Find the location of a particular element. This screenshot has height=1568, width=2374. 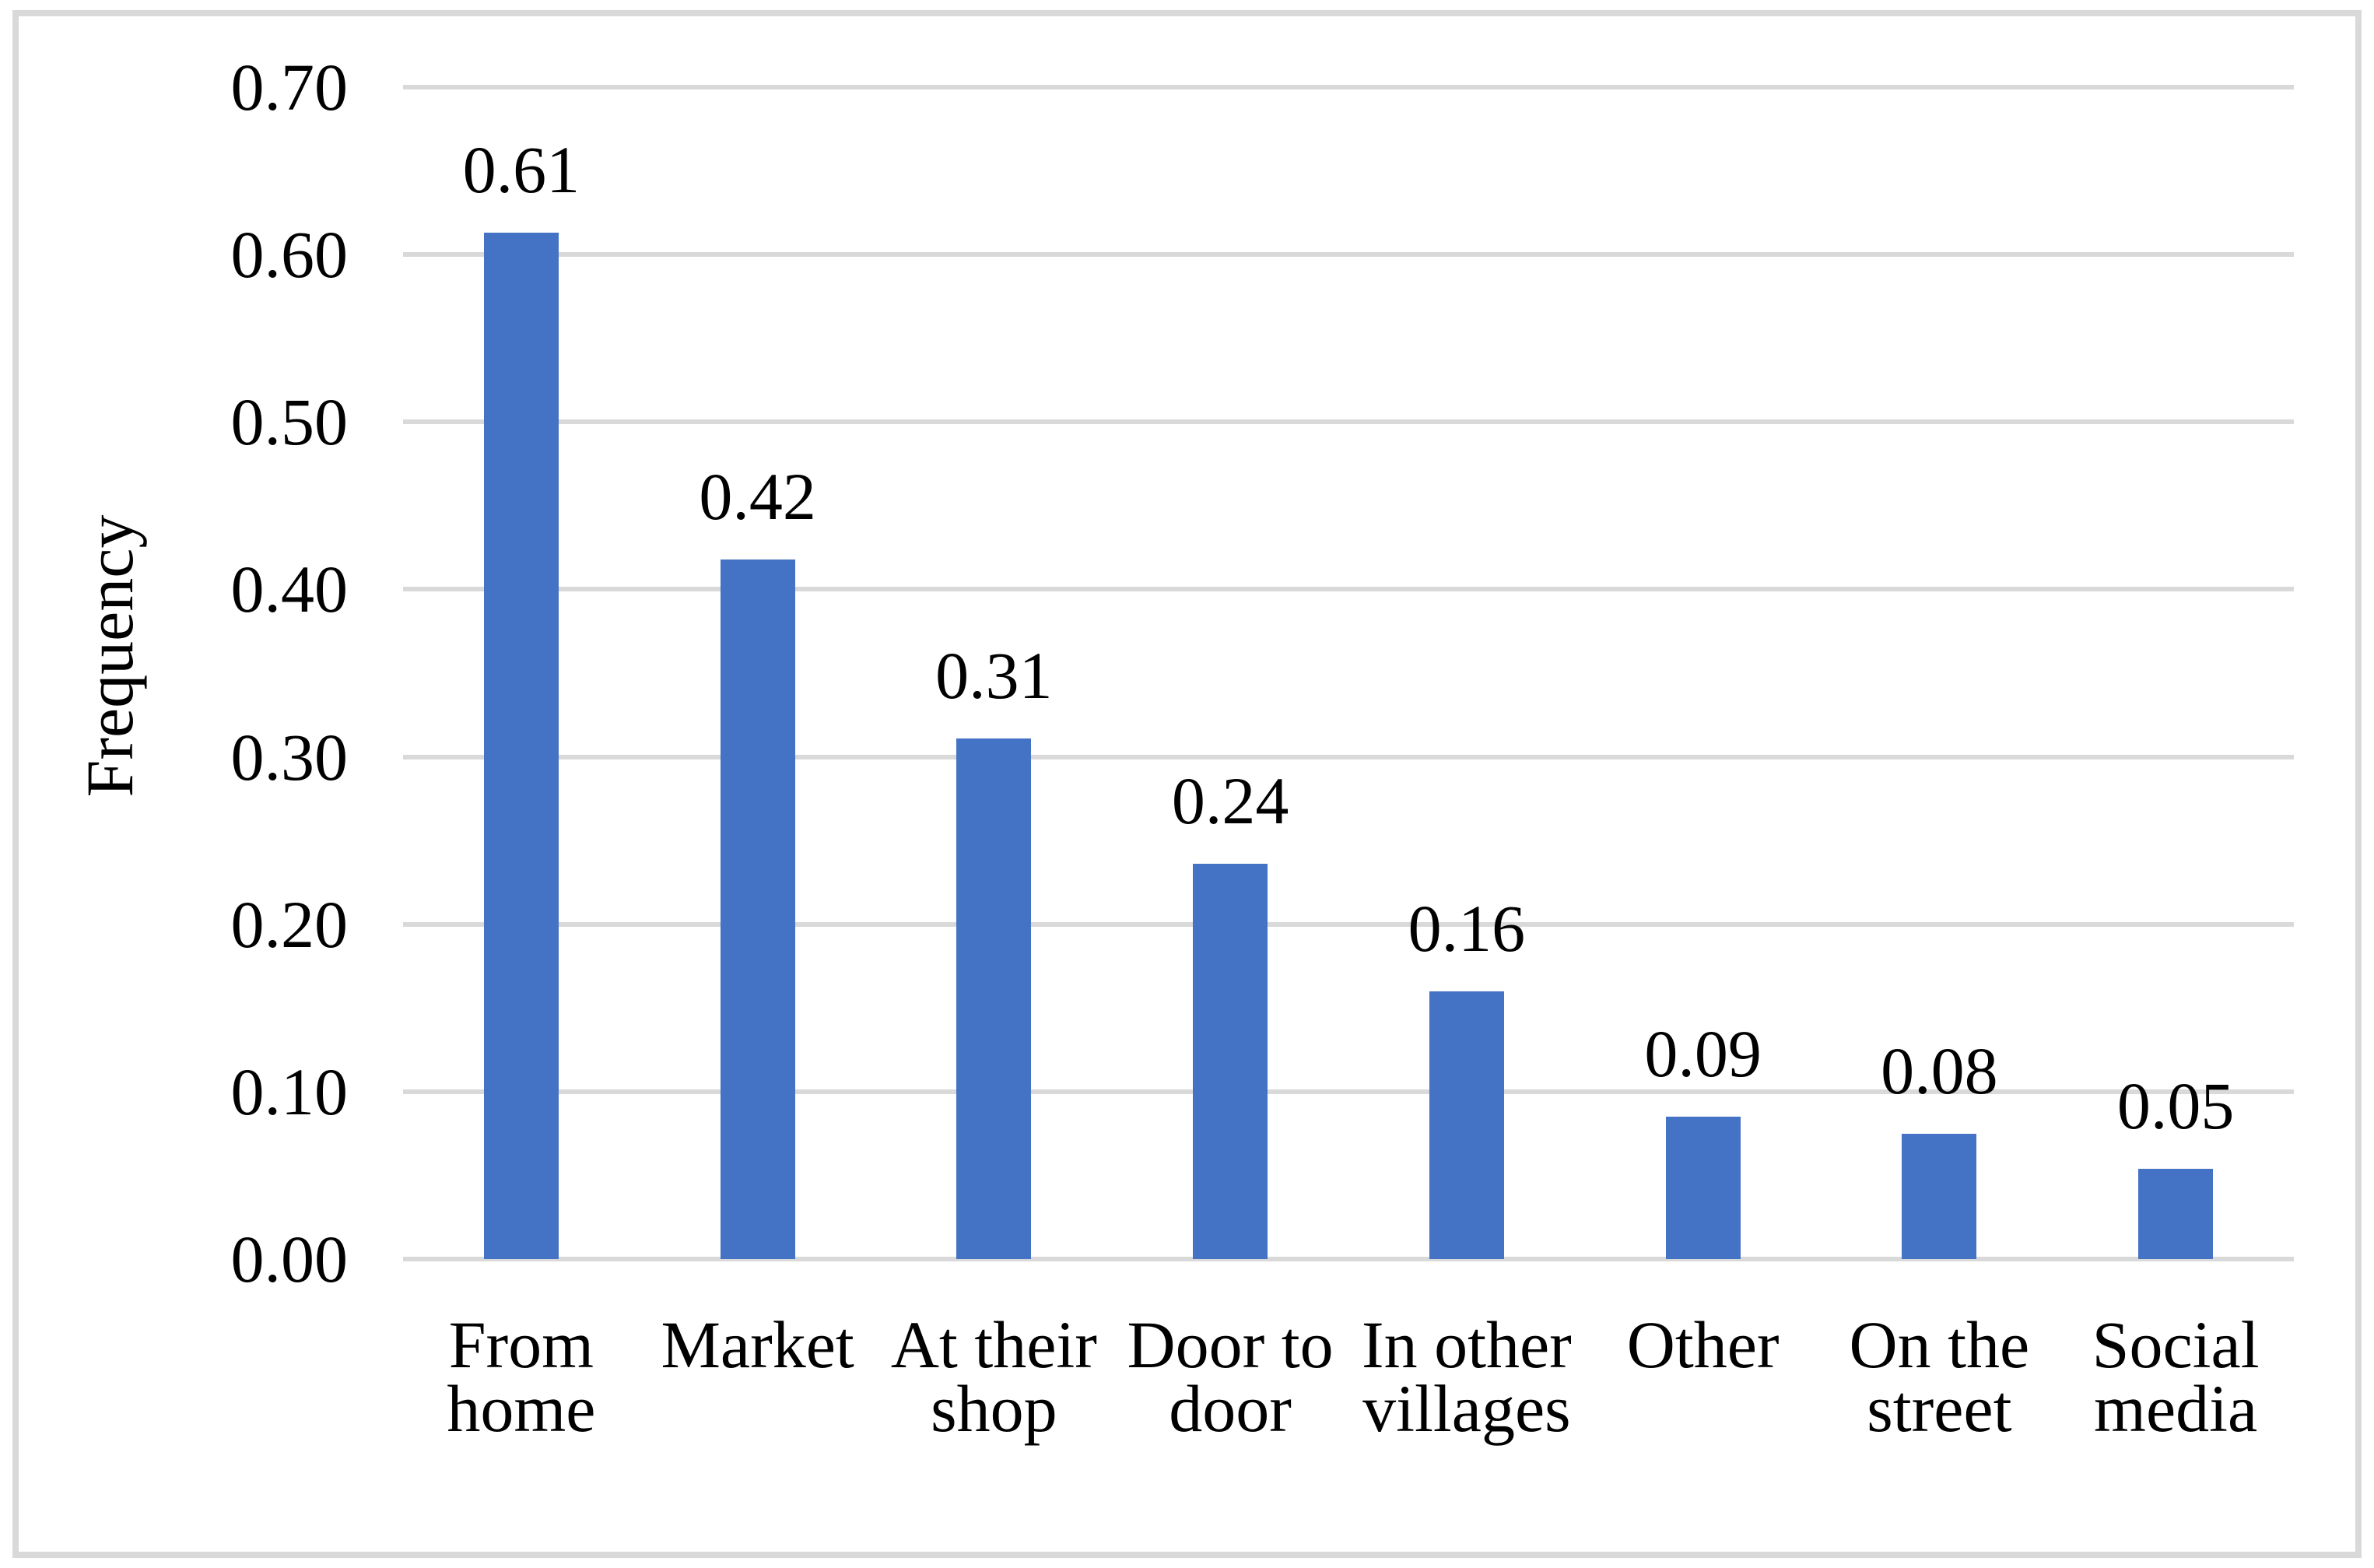

bar-at-their-shop is located at coordinates (994, 998).